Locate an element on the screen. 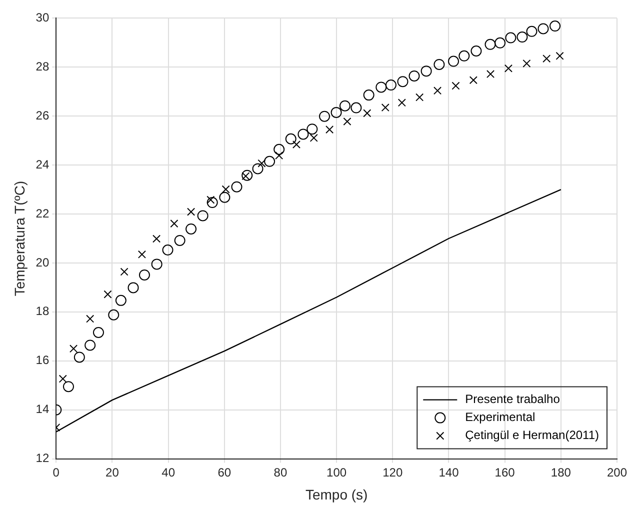  y-tick-label: 26 is located at coordinates (43, 115).